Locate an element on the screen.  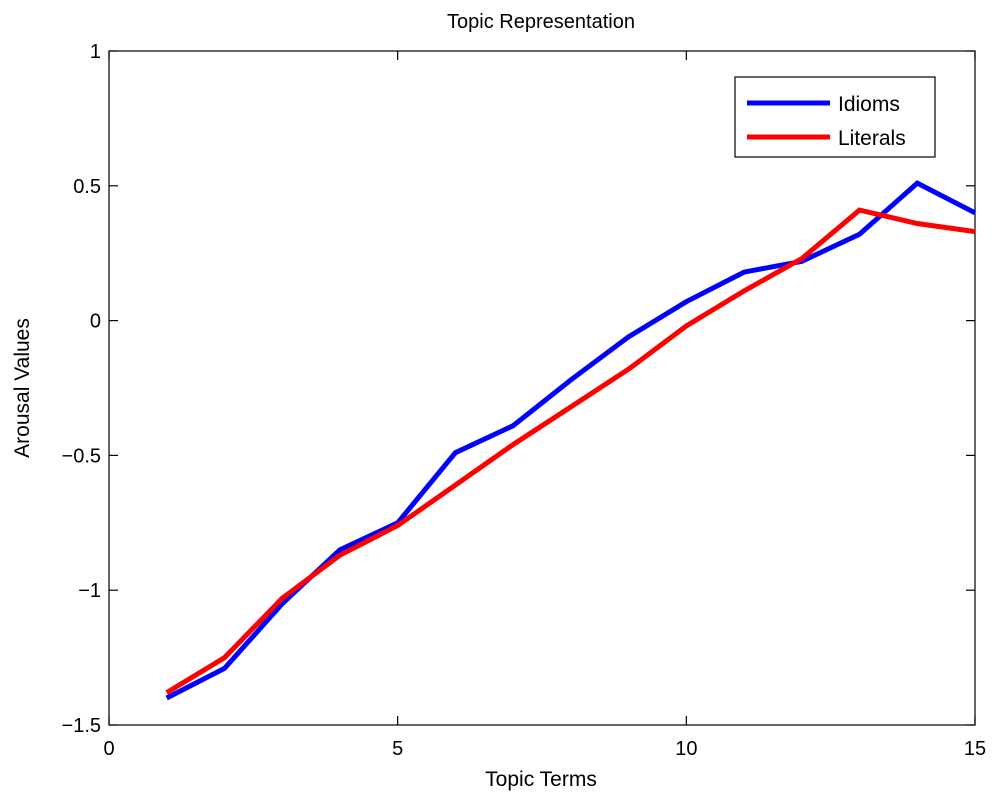
y-axis-label: Arousal Values is located at coordinates (22, 388).